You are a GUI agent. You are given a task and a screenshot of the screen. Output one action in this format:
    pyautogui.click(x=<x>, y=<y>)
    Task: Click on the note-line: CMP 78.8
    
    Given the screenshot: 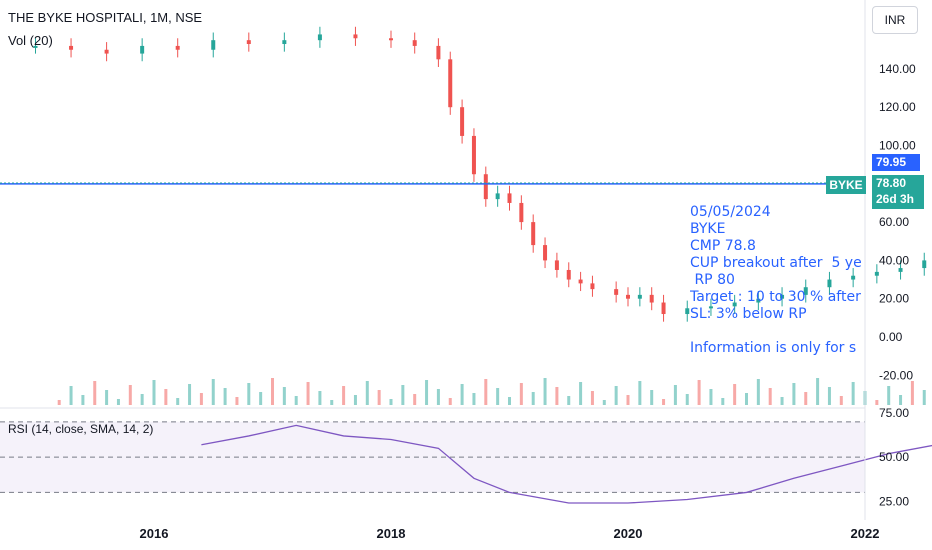 What is the action you would take?
    pyautogui.click(x=723, y=246)
    